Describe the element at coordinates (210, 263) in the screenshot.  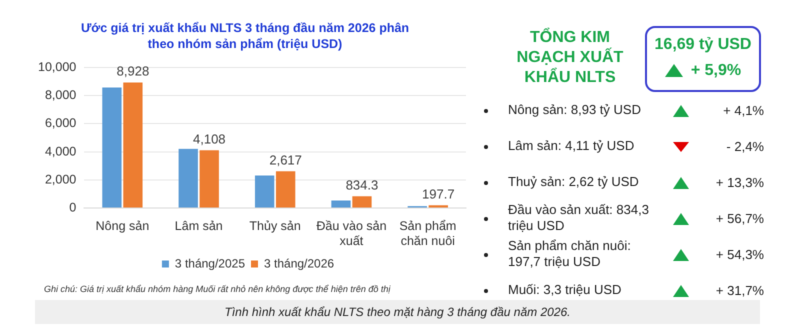
I see `legend-label: 3 tháng/2025` at that location.